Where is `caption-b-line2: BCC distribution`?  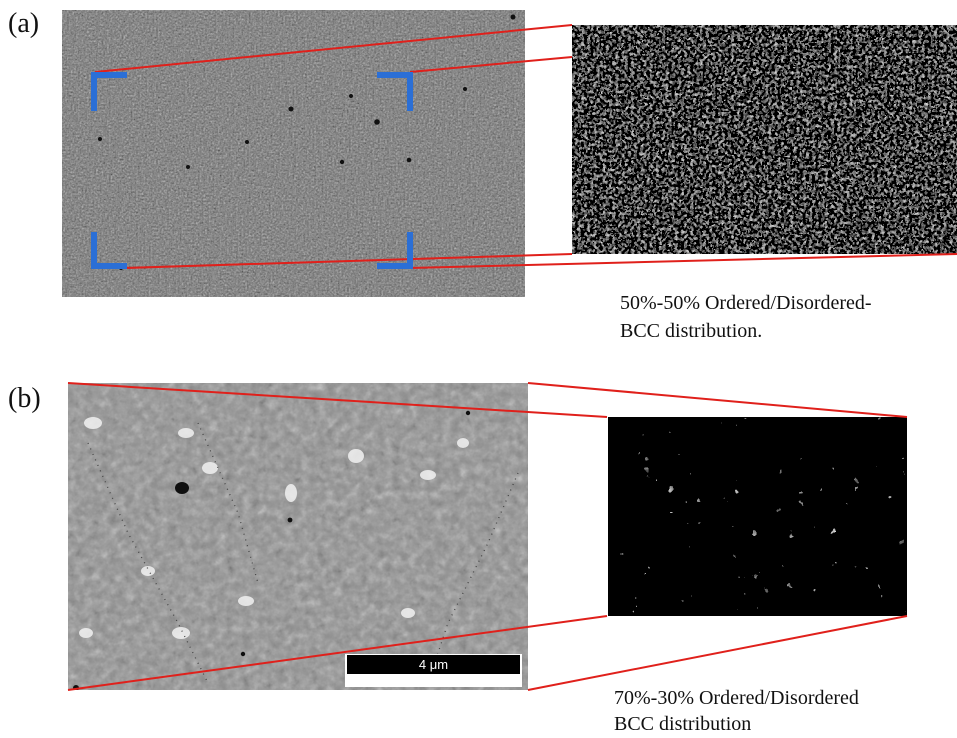 caption-b-line2: BCC distribution is located at coordinates (683, 724).